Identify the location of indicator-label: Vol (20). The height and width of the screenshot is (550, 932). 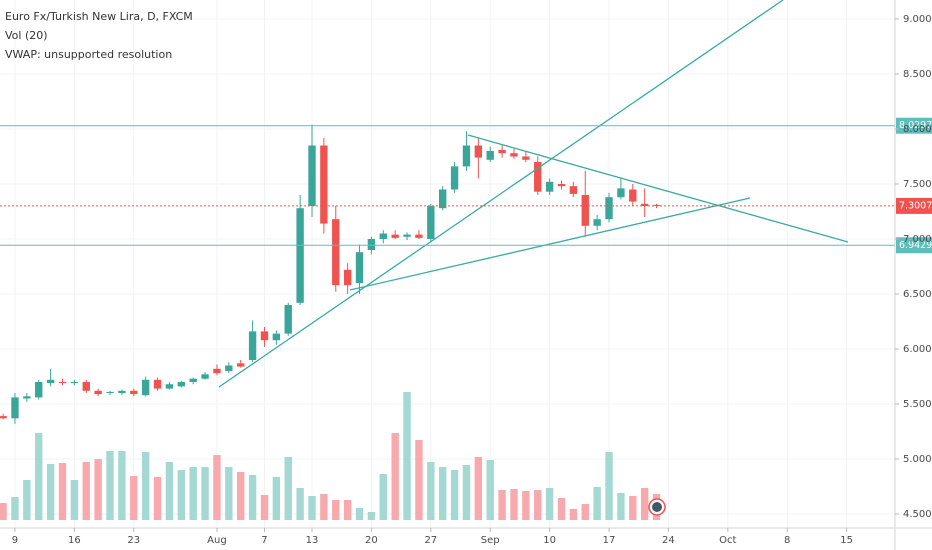
(26, 35).